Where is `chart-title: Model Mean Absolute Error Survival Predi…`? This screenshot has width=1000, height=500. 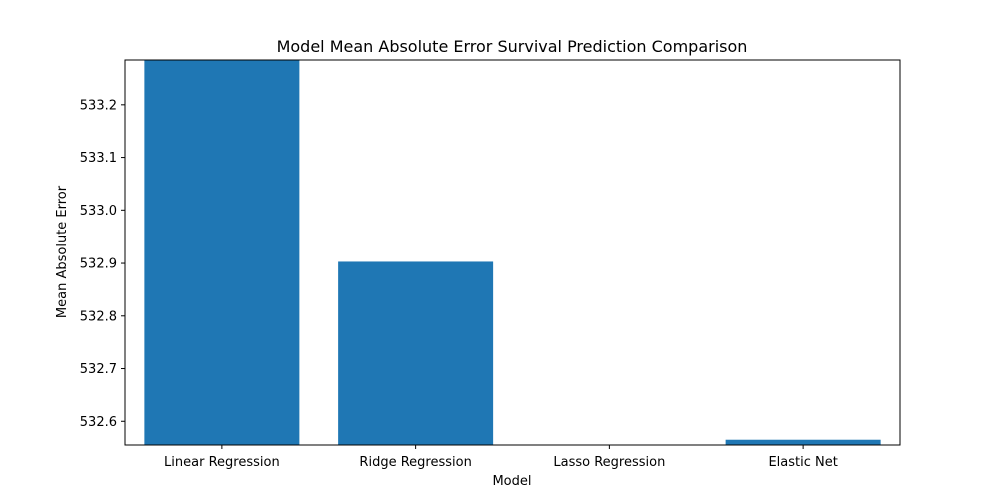
chart-title: Model Mean Absolute Error Survival Predi… is located at coordinates (512, 46).